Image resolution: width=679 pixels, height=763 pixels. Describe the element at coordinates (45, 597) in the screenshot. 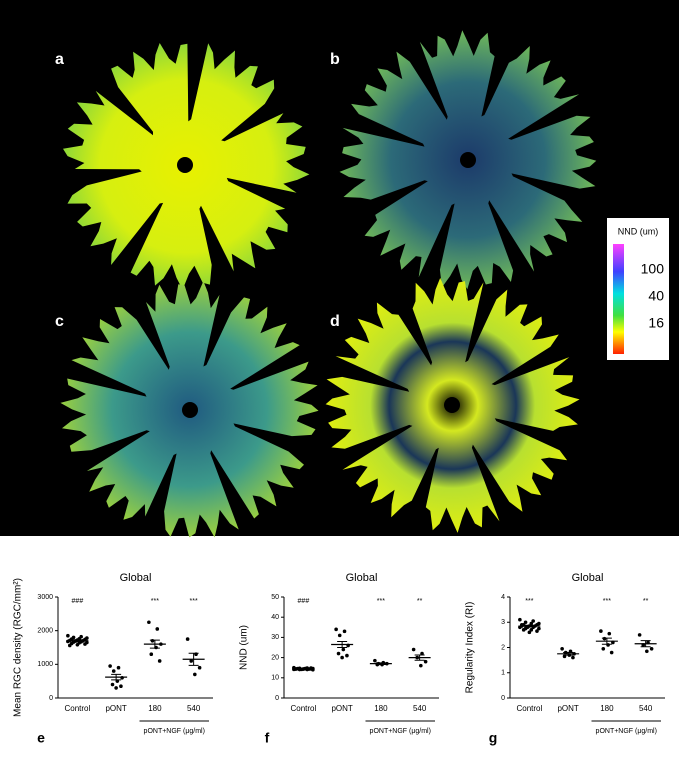

I see `y-tick-label: 3000` at that location.